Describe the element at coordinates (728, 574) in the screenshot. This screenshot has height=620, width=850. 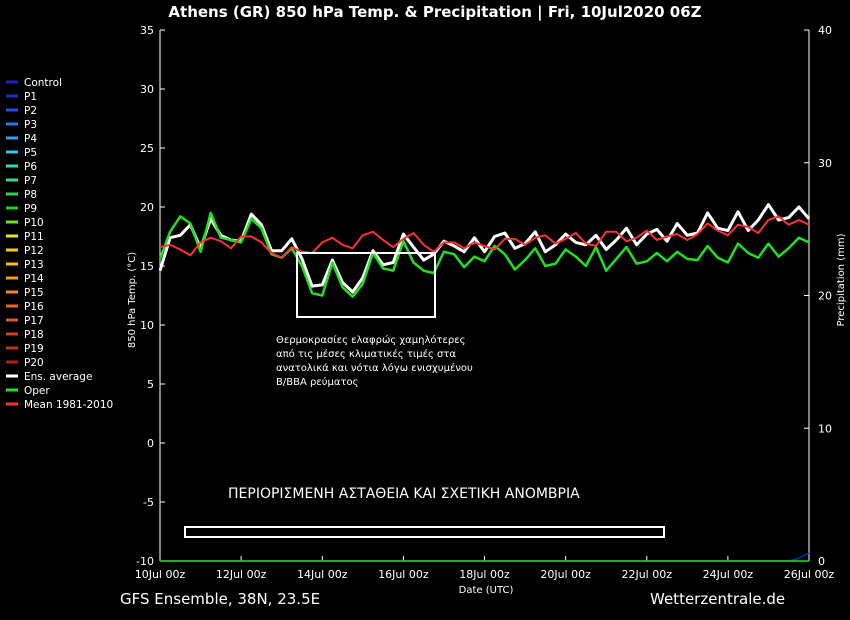
I see `x-tick-label: 24Jul 00z` at that location.